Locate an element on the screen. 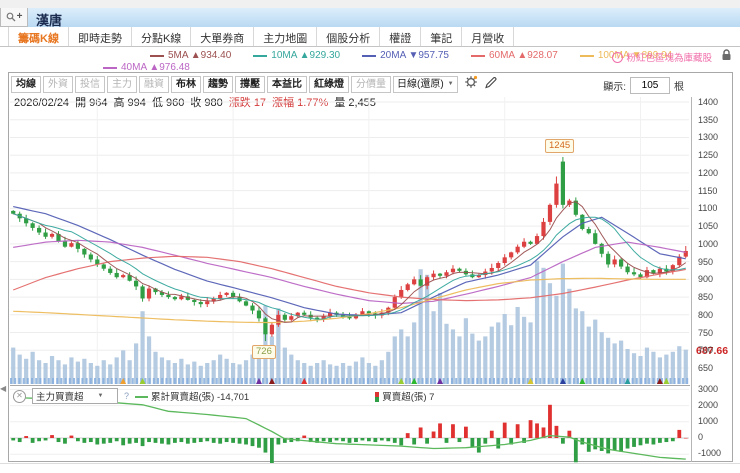  axis-tick-label: 2000 is located at coordinates (708, 405).